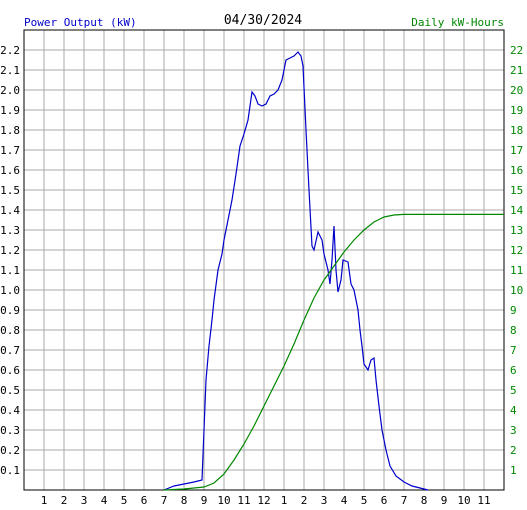 Image resolution: width=527 pixels, height=510 pixels. What do you see at coordinates (10, 250) in the screenshot?
I see `left-tick-label: 1.2` at bounding box center [10, 250].